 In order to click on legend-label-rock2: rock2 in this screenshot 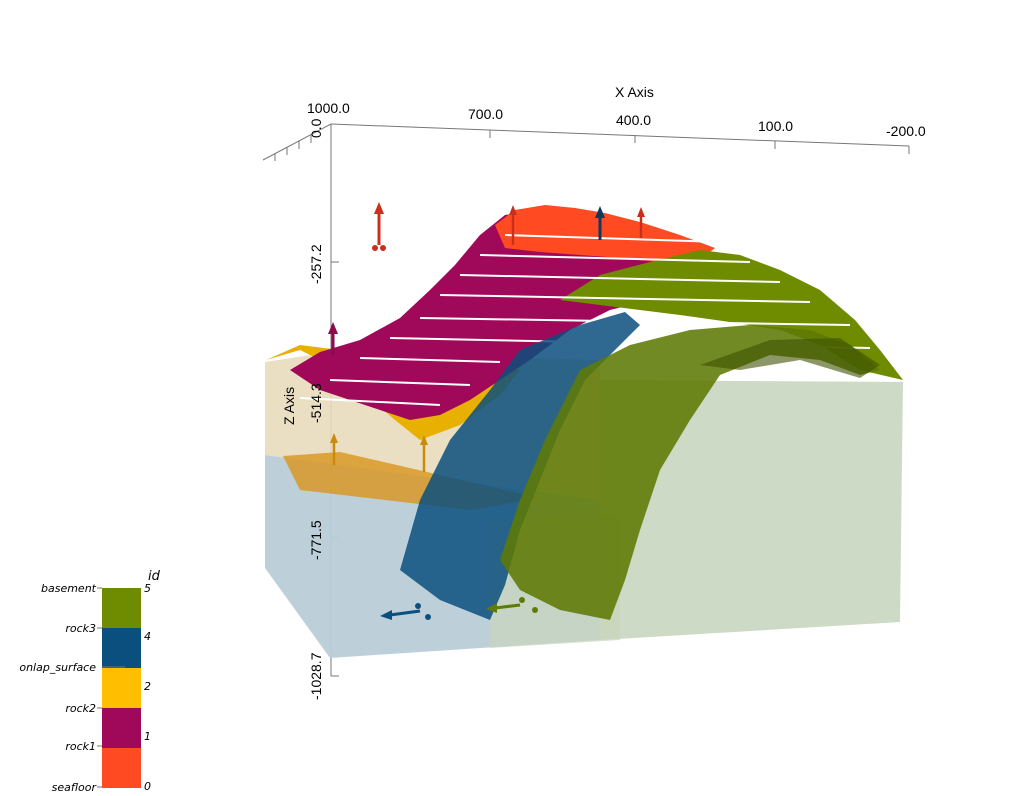, I will do `click(80, 708)`.